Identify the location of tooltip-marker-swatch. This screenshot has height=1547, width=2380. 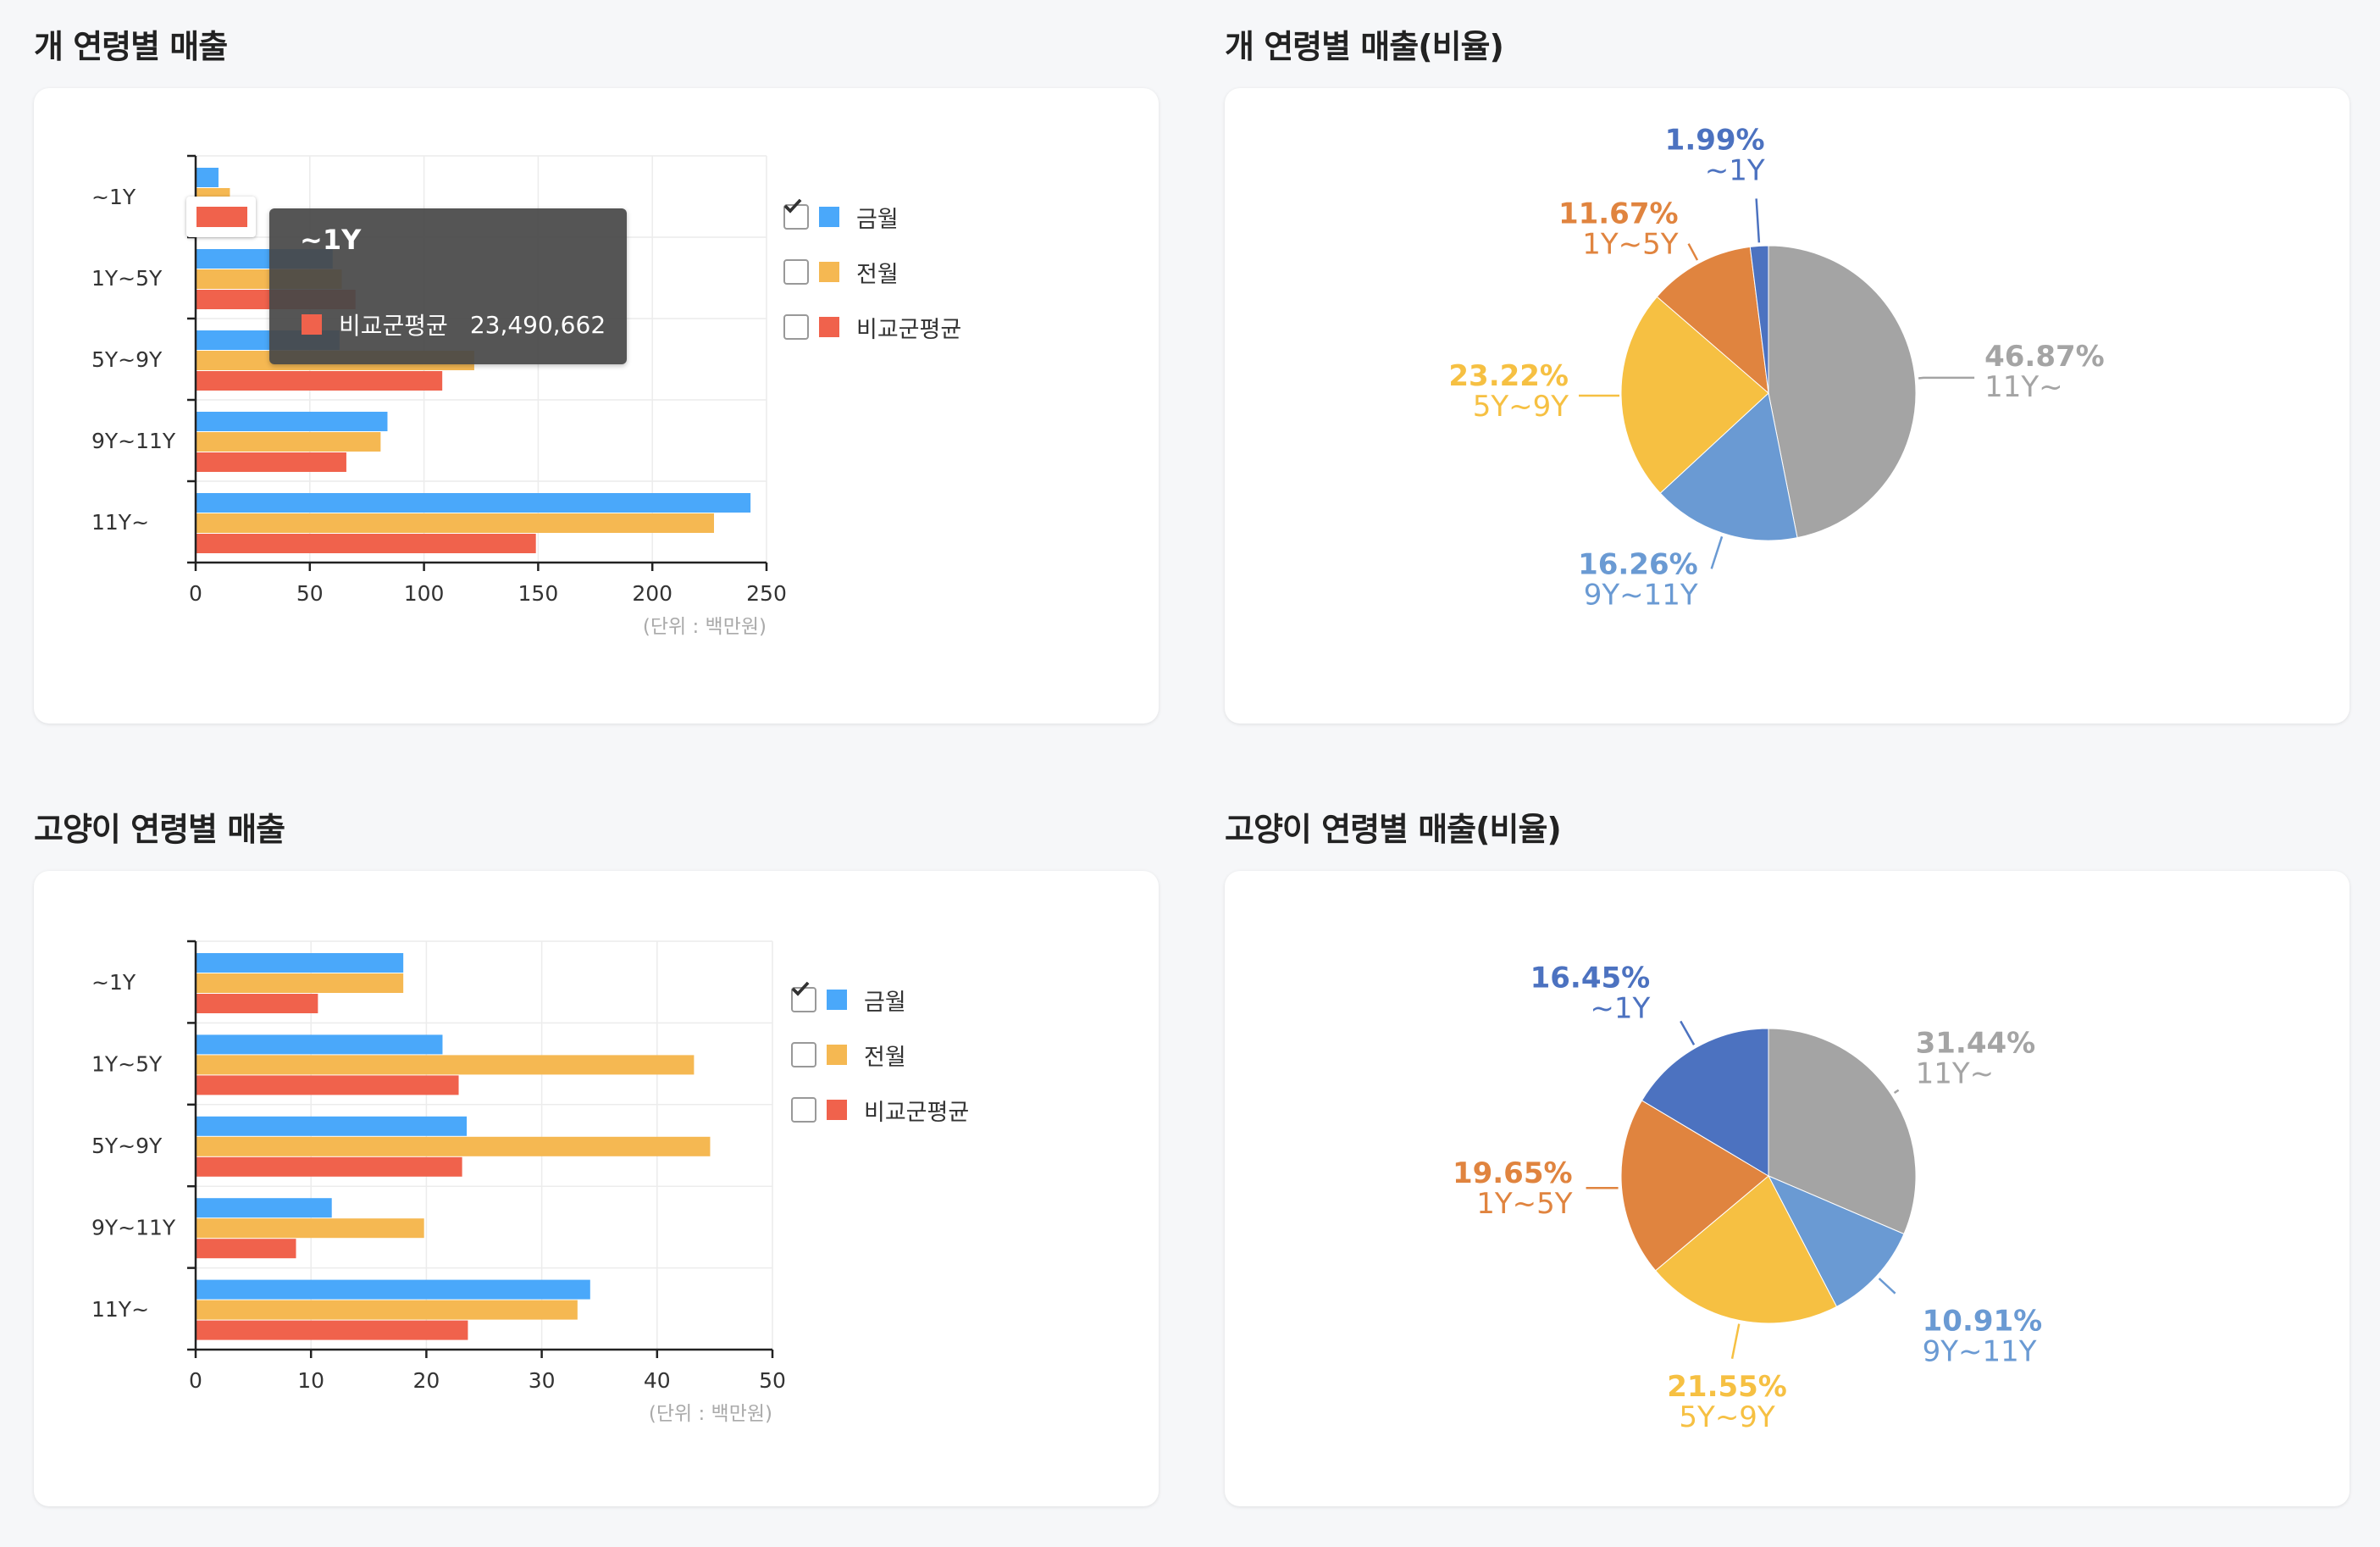
(221, 217).